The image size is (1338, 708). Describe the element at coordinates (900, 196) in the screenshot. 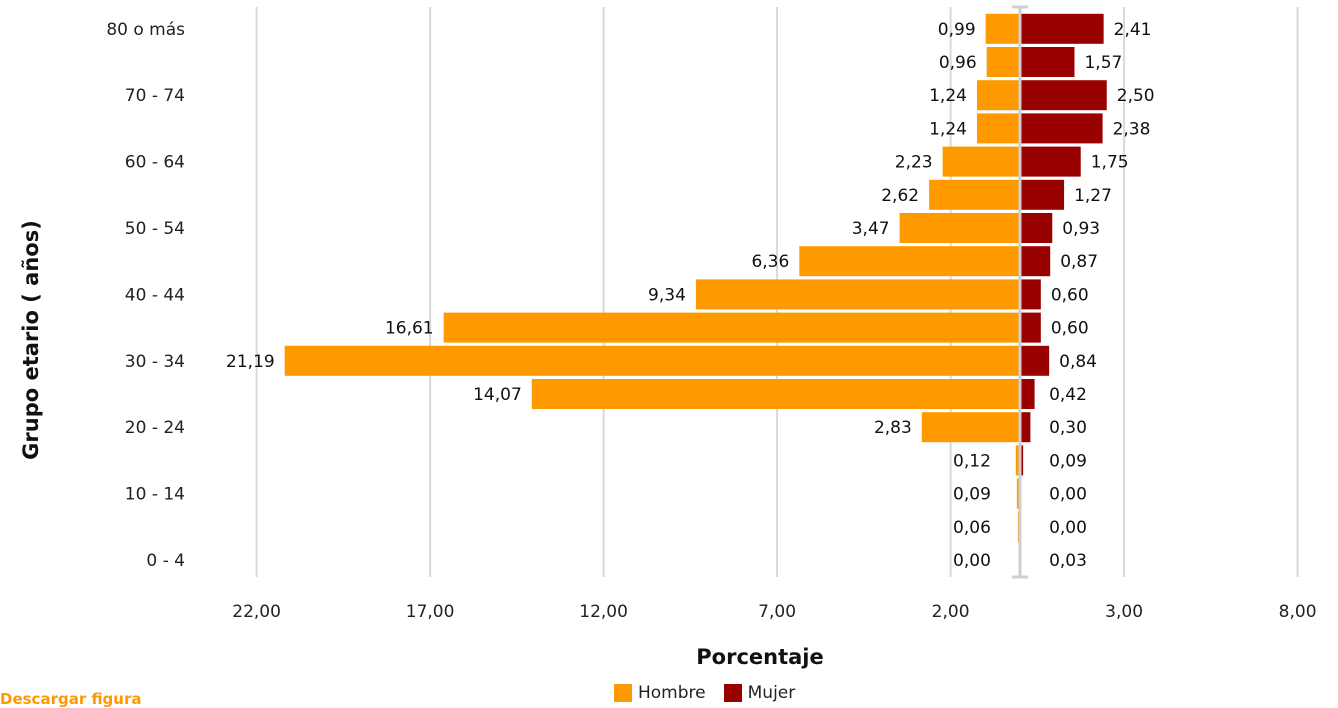

I see `data-label-hombre: 2,62` at that location.